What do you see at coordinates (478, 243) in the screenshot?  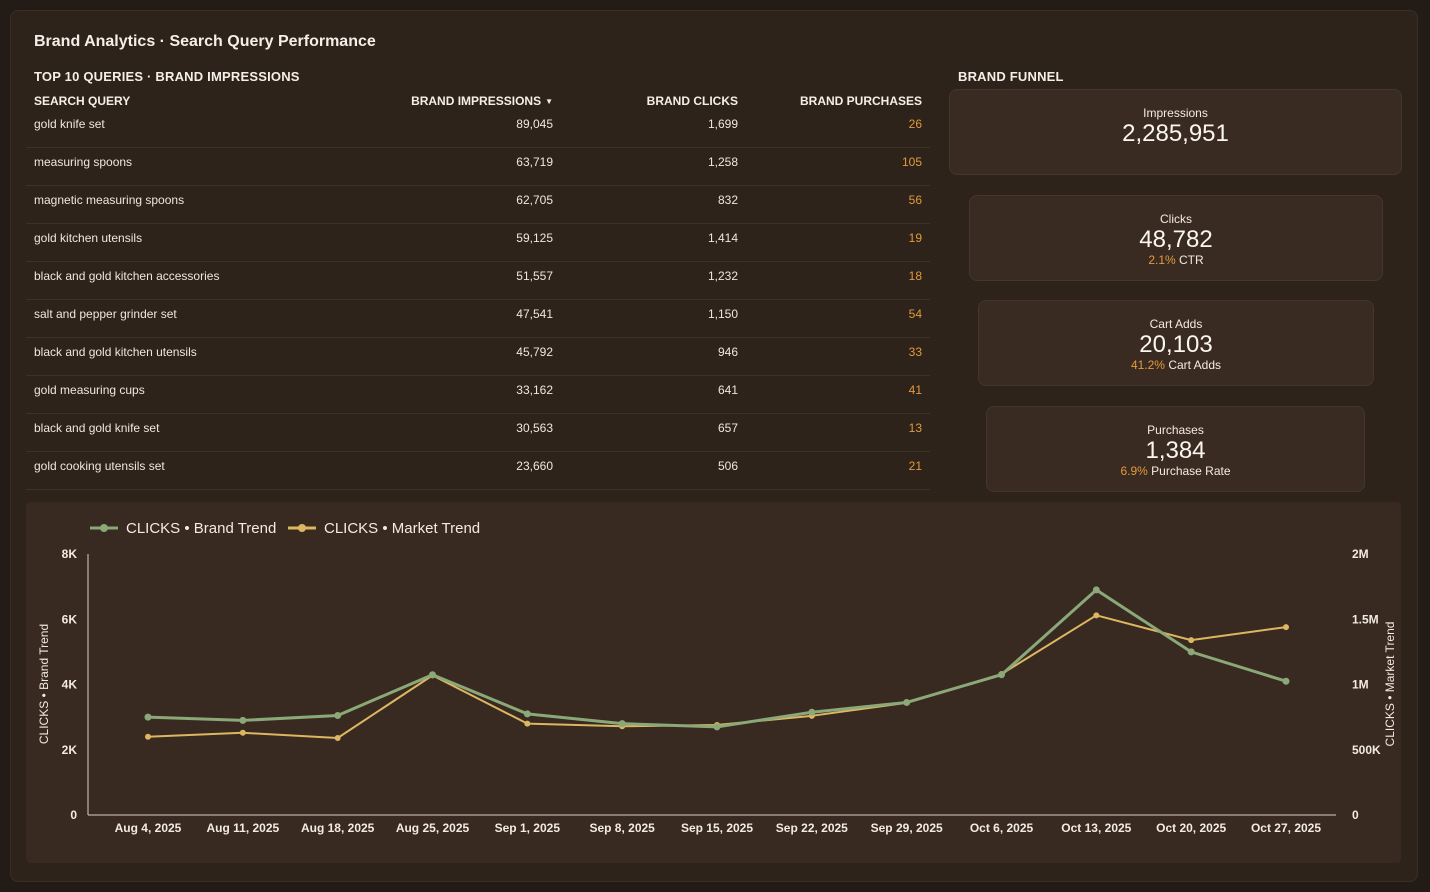 I see `table-row: gold kitchen utensils 59,125 1,414 19` at bounding box center [478, 243].